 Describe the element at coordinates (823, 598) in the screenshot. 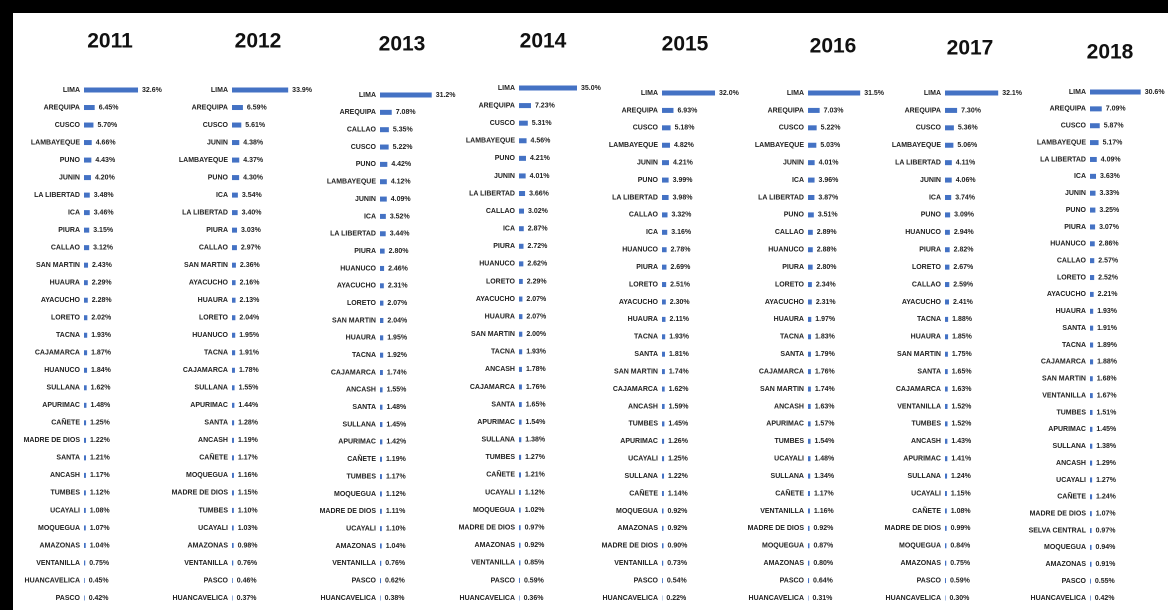

I see `value-label: 0.31%` at that location.